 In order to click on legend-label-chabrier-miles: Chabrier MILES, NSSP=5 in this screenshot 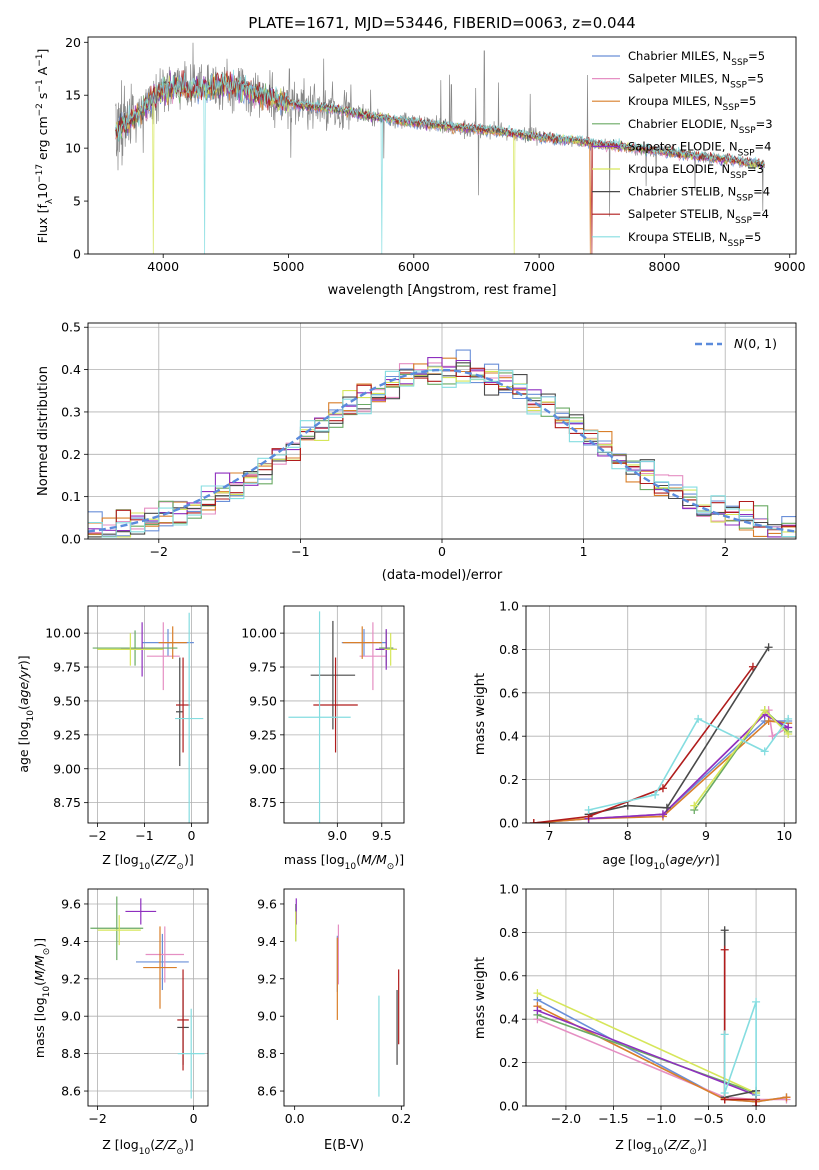, I will do `click(696, 58)`.